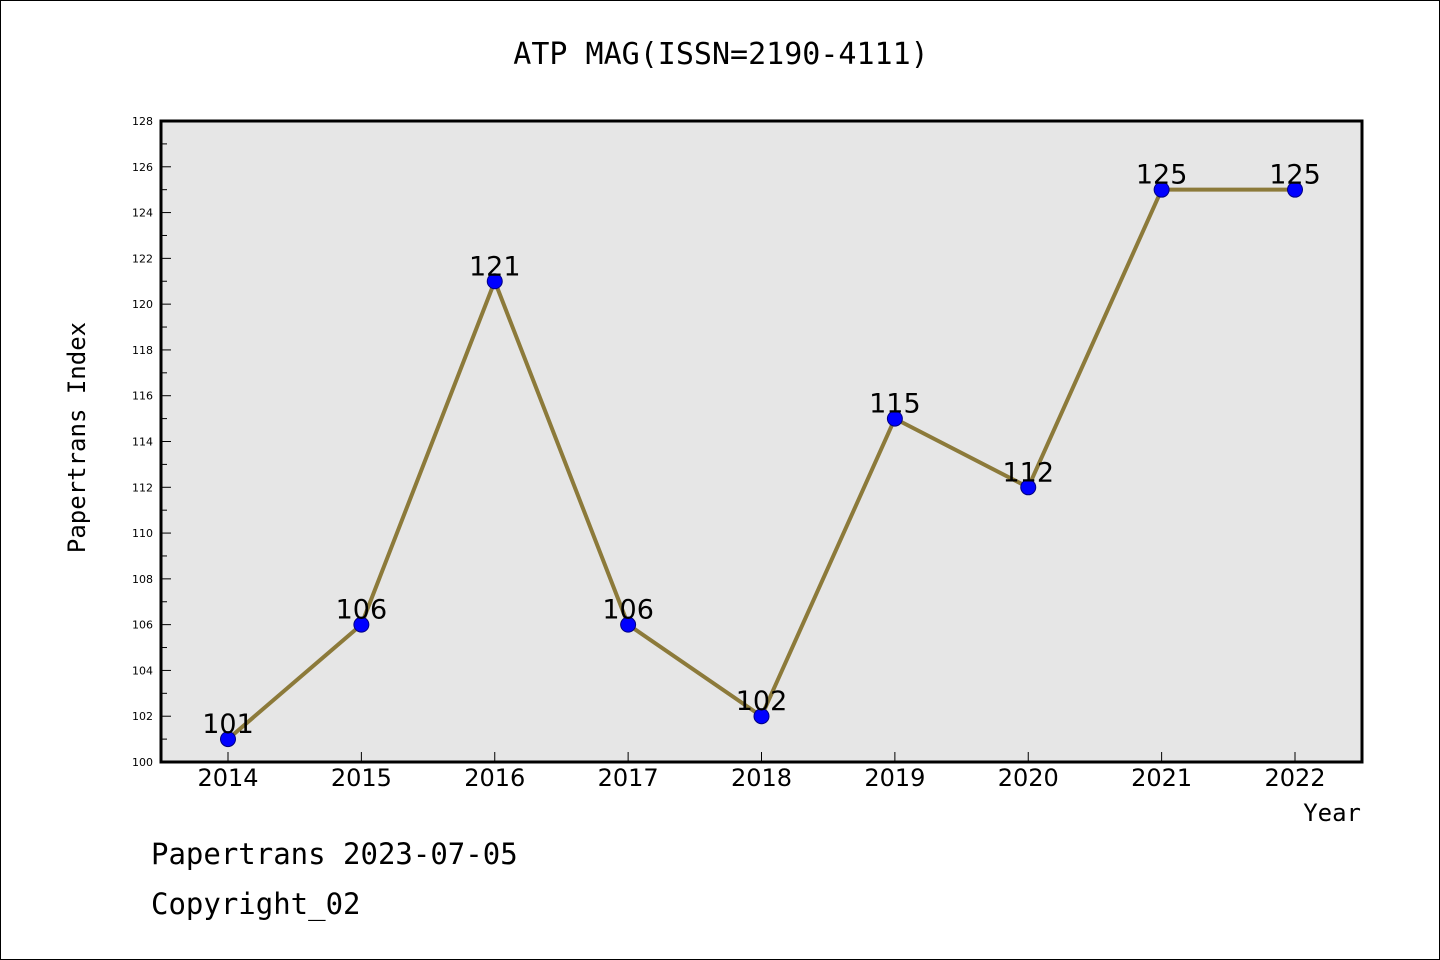 This screenshot has width=1440, height=960. I want to click on x-tick-label: 2014, so click(227, 778).